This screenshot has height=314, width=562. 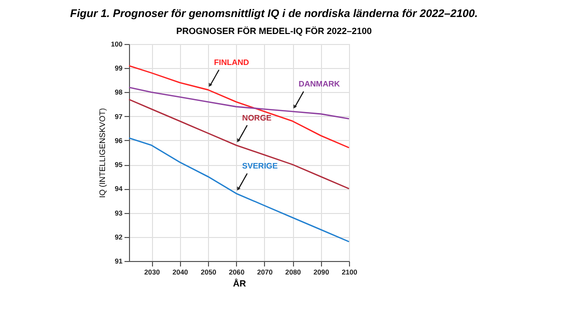 What do you see at coordinates (319, 84) in the screenshot?
I see `text: DANMARK` at bounding box center [319, 84].